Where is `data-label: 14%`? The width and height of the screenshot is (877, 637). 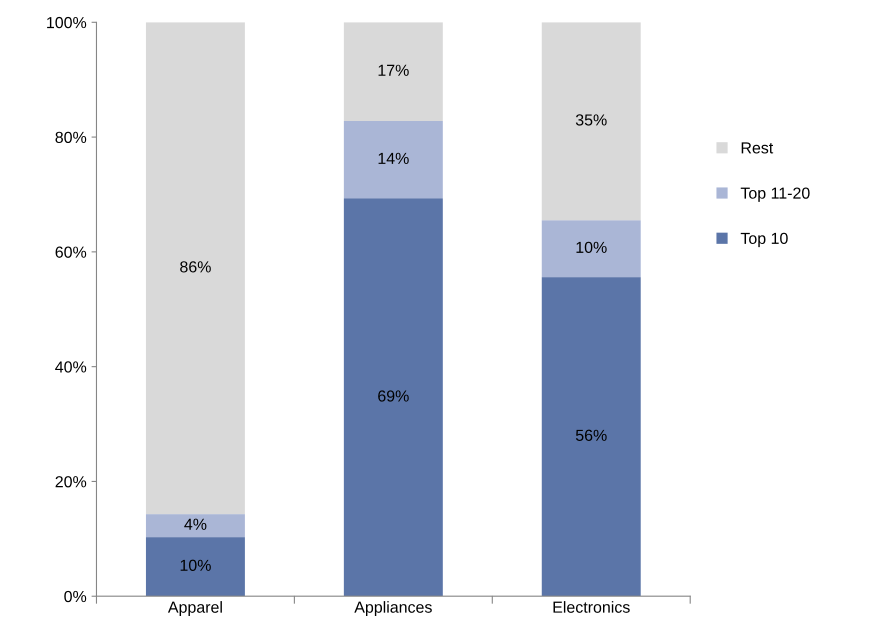 data-label: 14% is located at coordinates (393, 158).